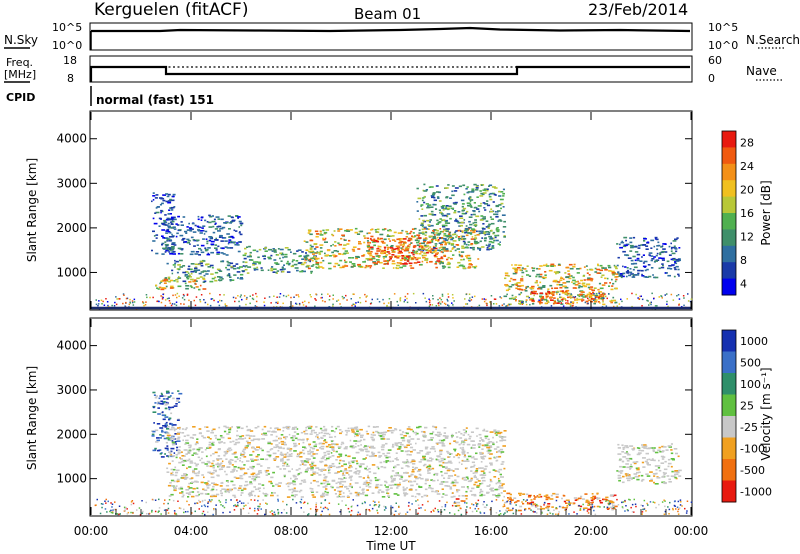 This screenshot has height=554, width=800. What do you see at coordinates (67, 45) in the screenshot?
I see `noise-tick-bottom-left: 10^0` at bounding box center [67, 45].